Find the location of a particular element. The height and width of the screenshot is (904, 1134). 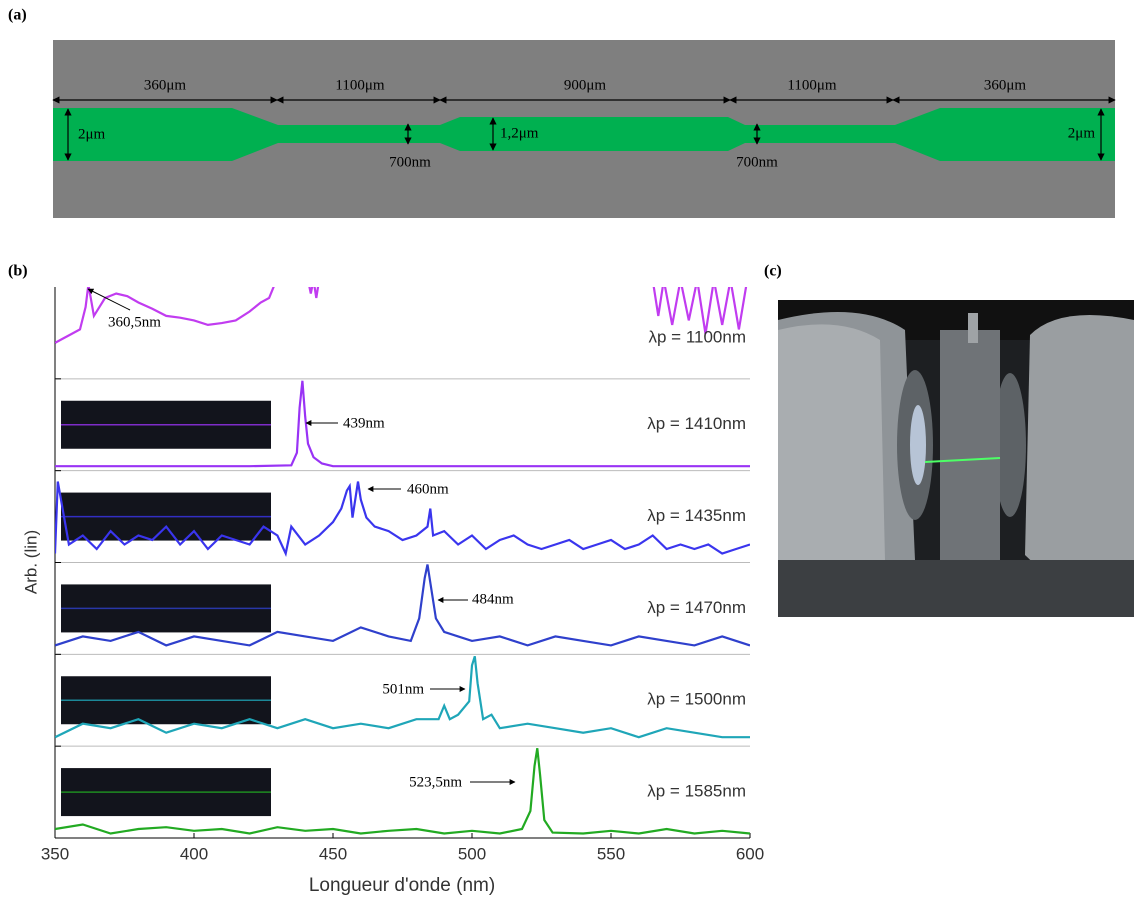

series-label: λp = 1435nm is located at coordinates (696, 515).